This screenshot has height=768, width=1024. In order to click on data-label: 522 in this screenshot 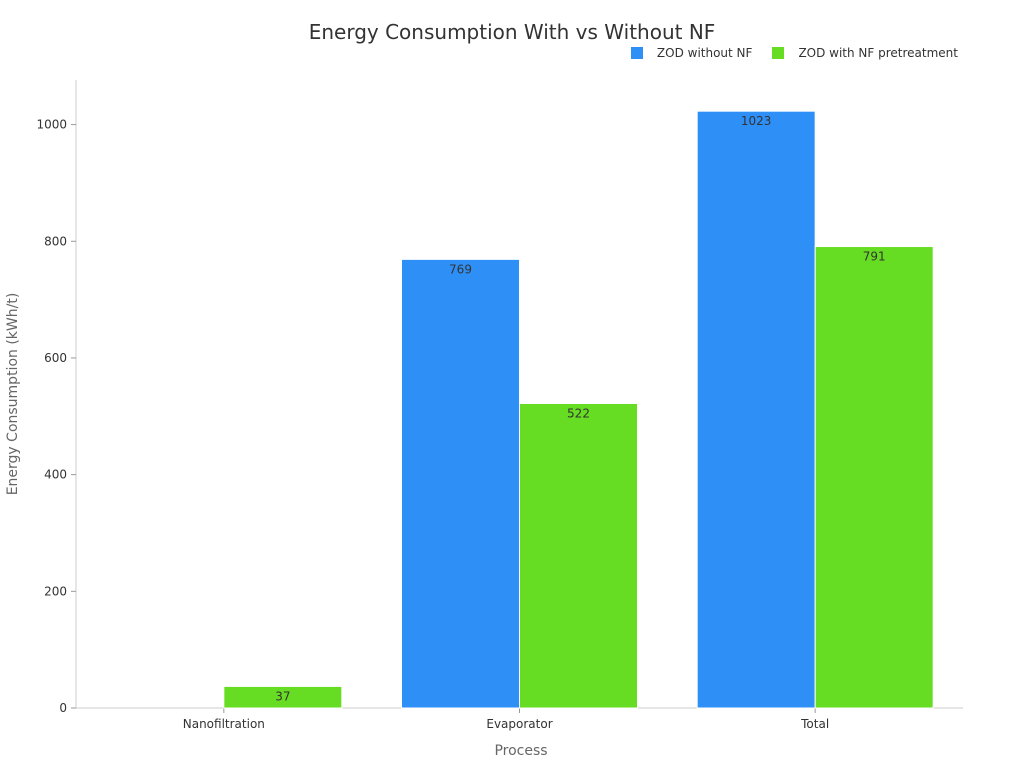, I will do `click(578, 413)`.